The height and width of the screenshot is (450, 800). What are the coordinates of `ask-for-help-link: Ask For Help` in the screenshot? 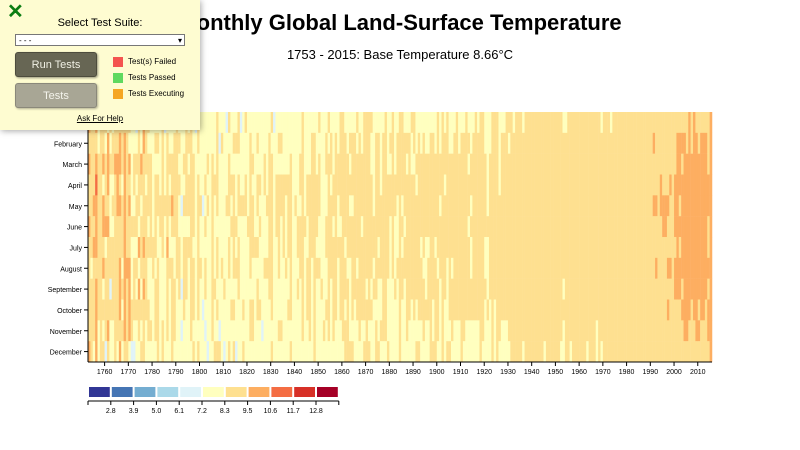 It's located at (100, 118).